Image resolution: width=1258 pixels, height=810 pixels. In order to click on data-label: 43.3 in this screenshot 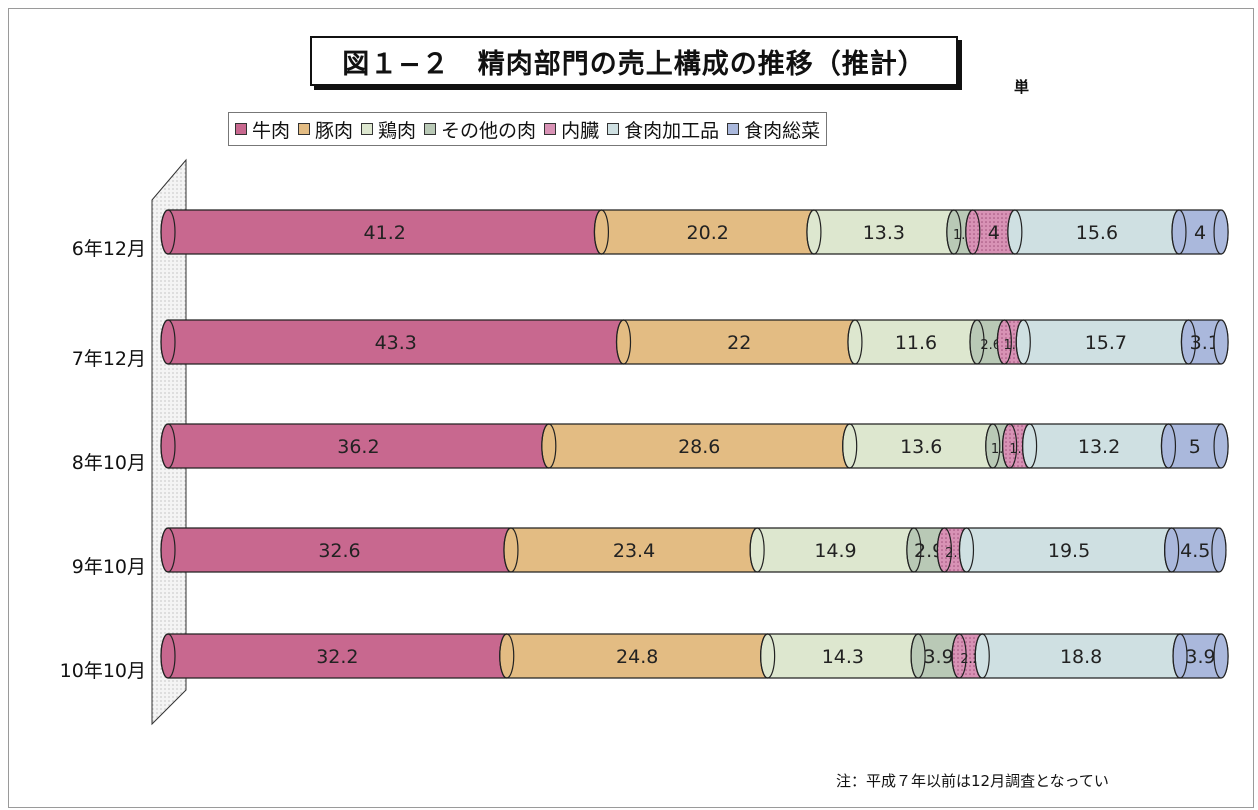, I will do `click(396, 343)`.